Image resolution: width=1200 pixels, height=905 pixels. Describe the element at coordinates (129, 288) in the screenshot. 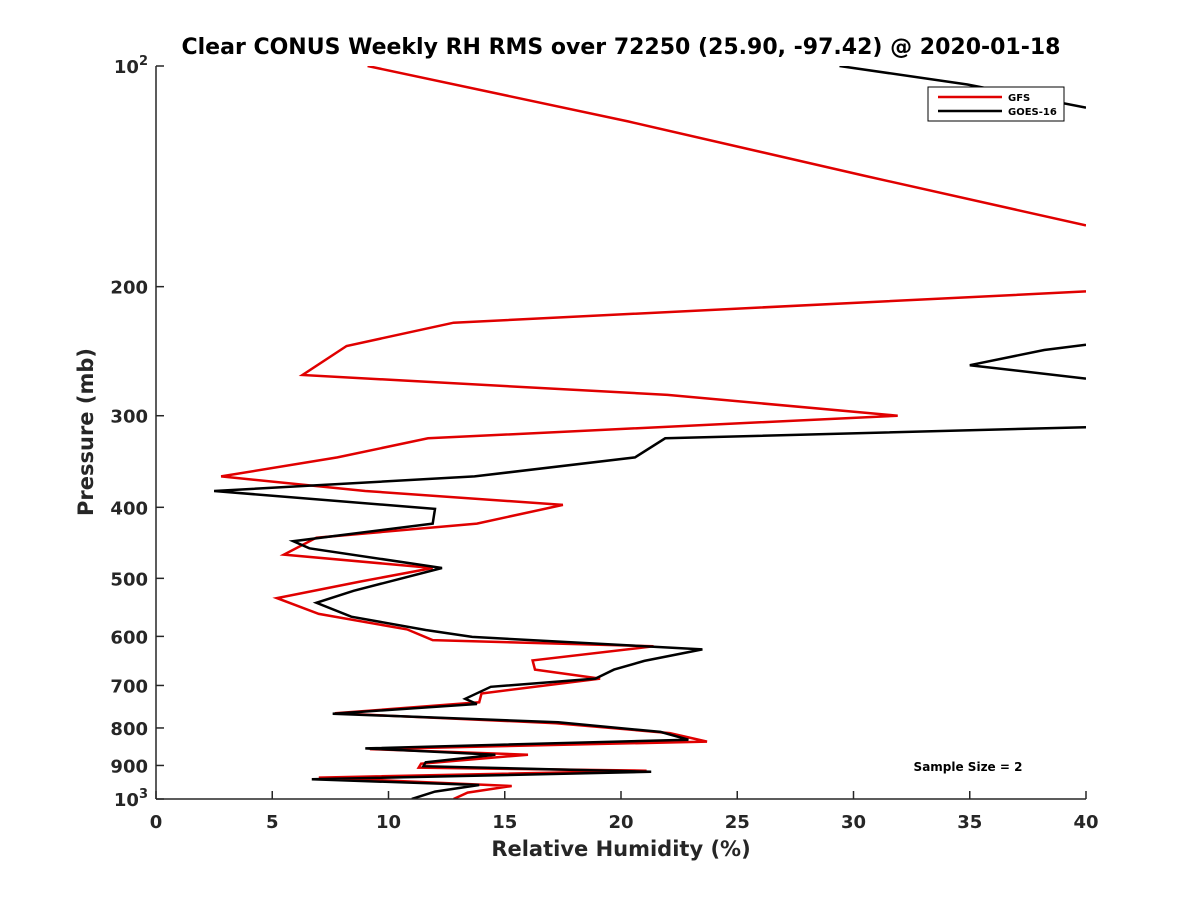

I see `y-tick-label: 200` at that location.